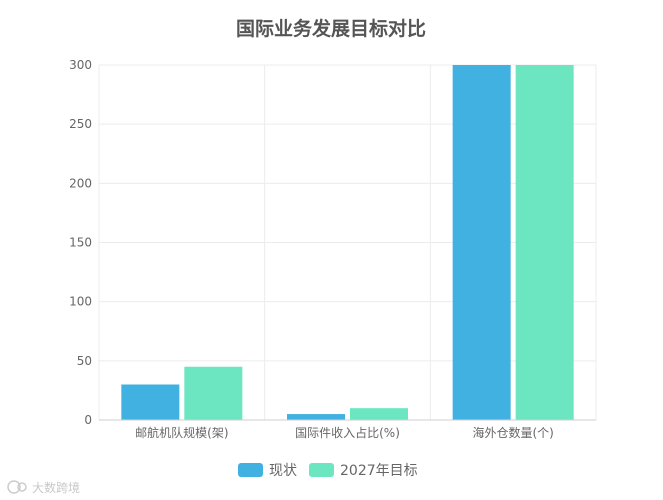 This screenshot has height=500, width=663. Describe the element at coordinates (80, 183) in the screenshot. I see `y-tick-label: 200` at that location.